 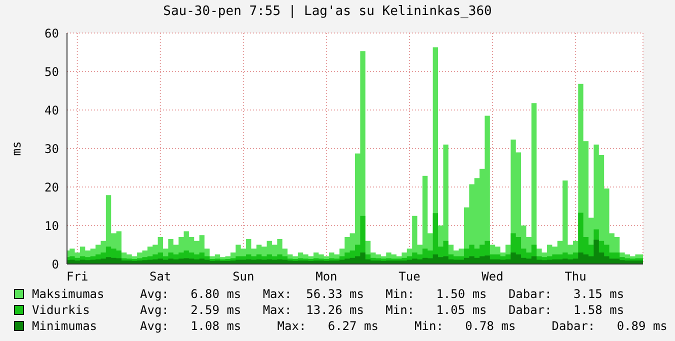 I want to click on text: Avg: 6.80 ms Max: 56.33 ms Min: 1.50 ms Dabar: 3.15 ms, so click(x=382, y=294).